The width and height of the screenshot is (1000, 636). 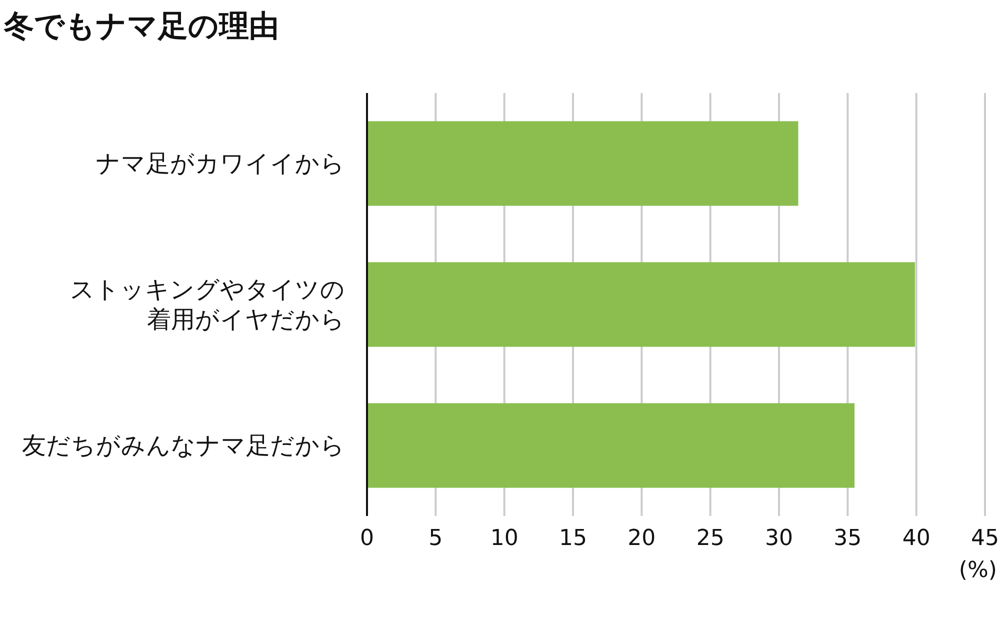 I want to click on y-tick-label: ストッキングやタイツの着用がイヤだから, so click(x=207, y=305).